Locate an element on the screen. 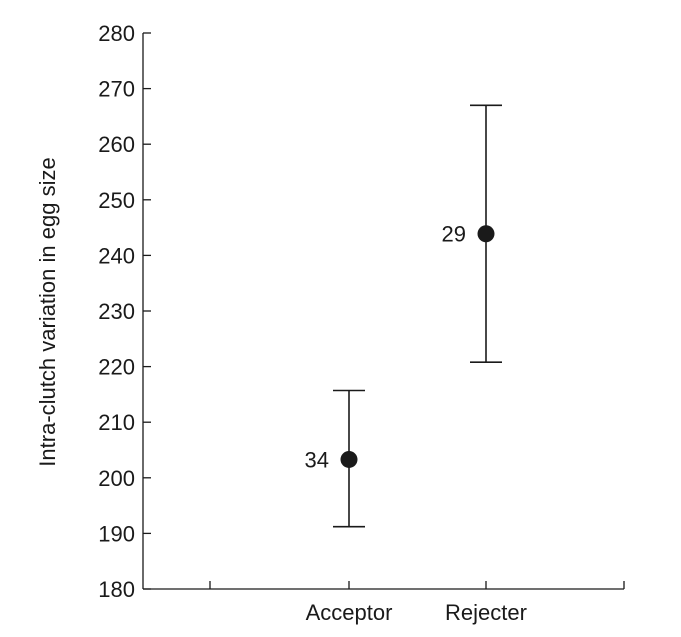 Image resolution: width=681 pixels, height=637 pixels. y-tick-label: 270 is located at coordinates (116, 89).